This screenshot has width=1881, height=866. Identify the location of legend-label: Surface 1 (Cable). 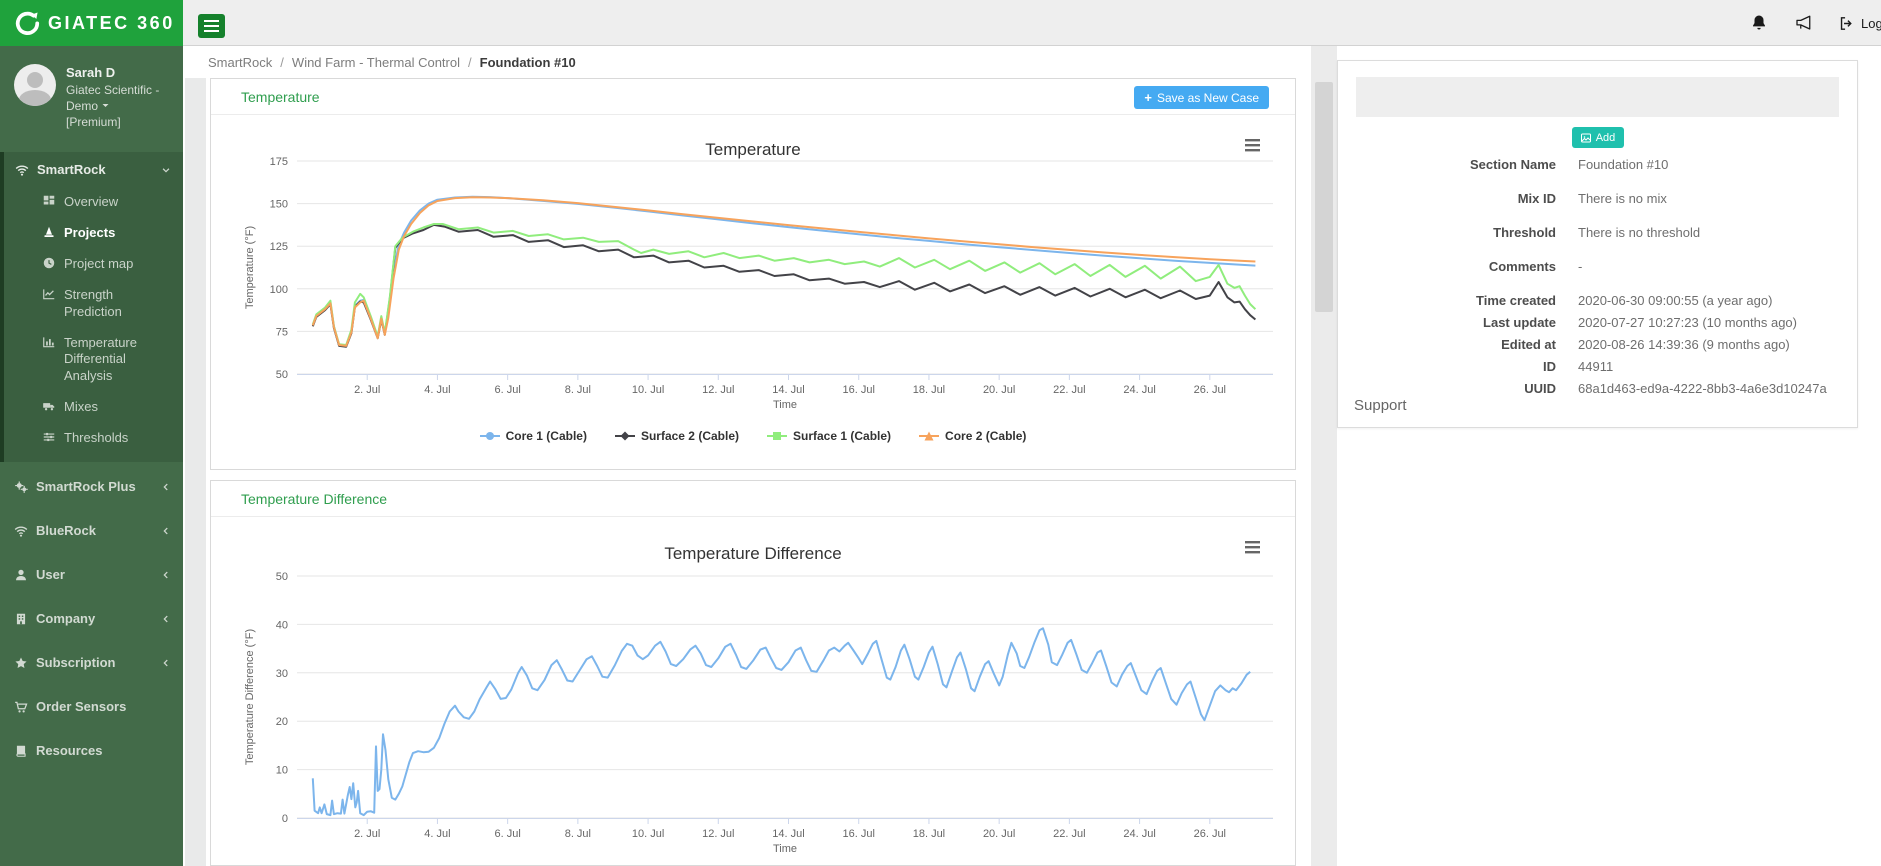
(842, 436).